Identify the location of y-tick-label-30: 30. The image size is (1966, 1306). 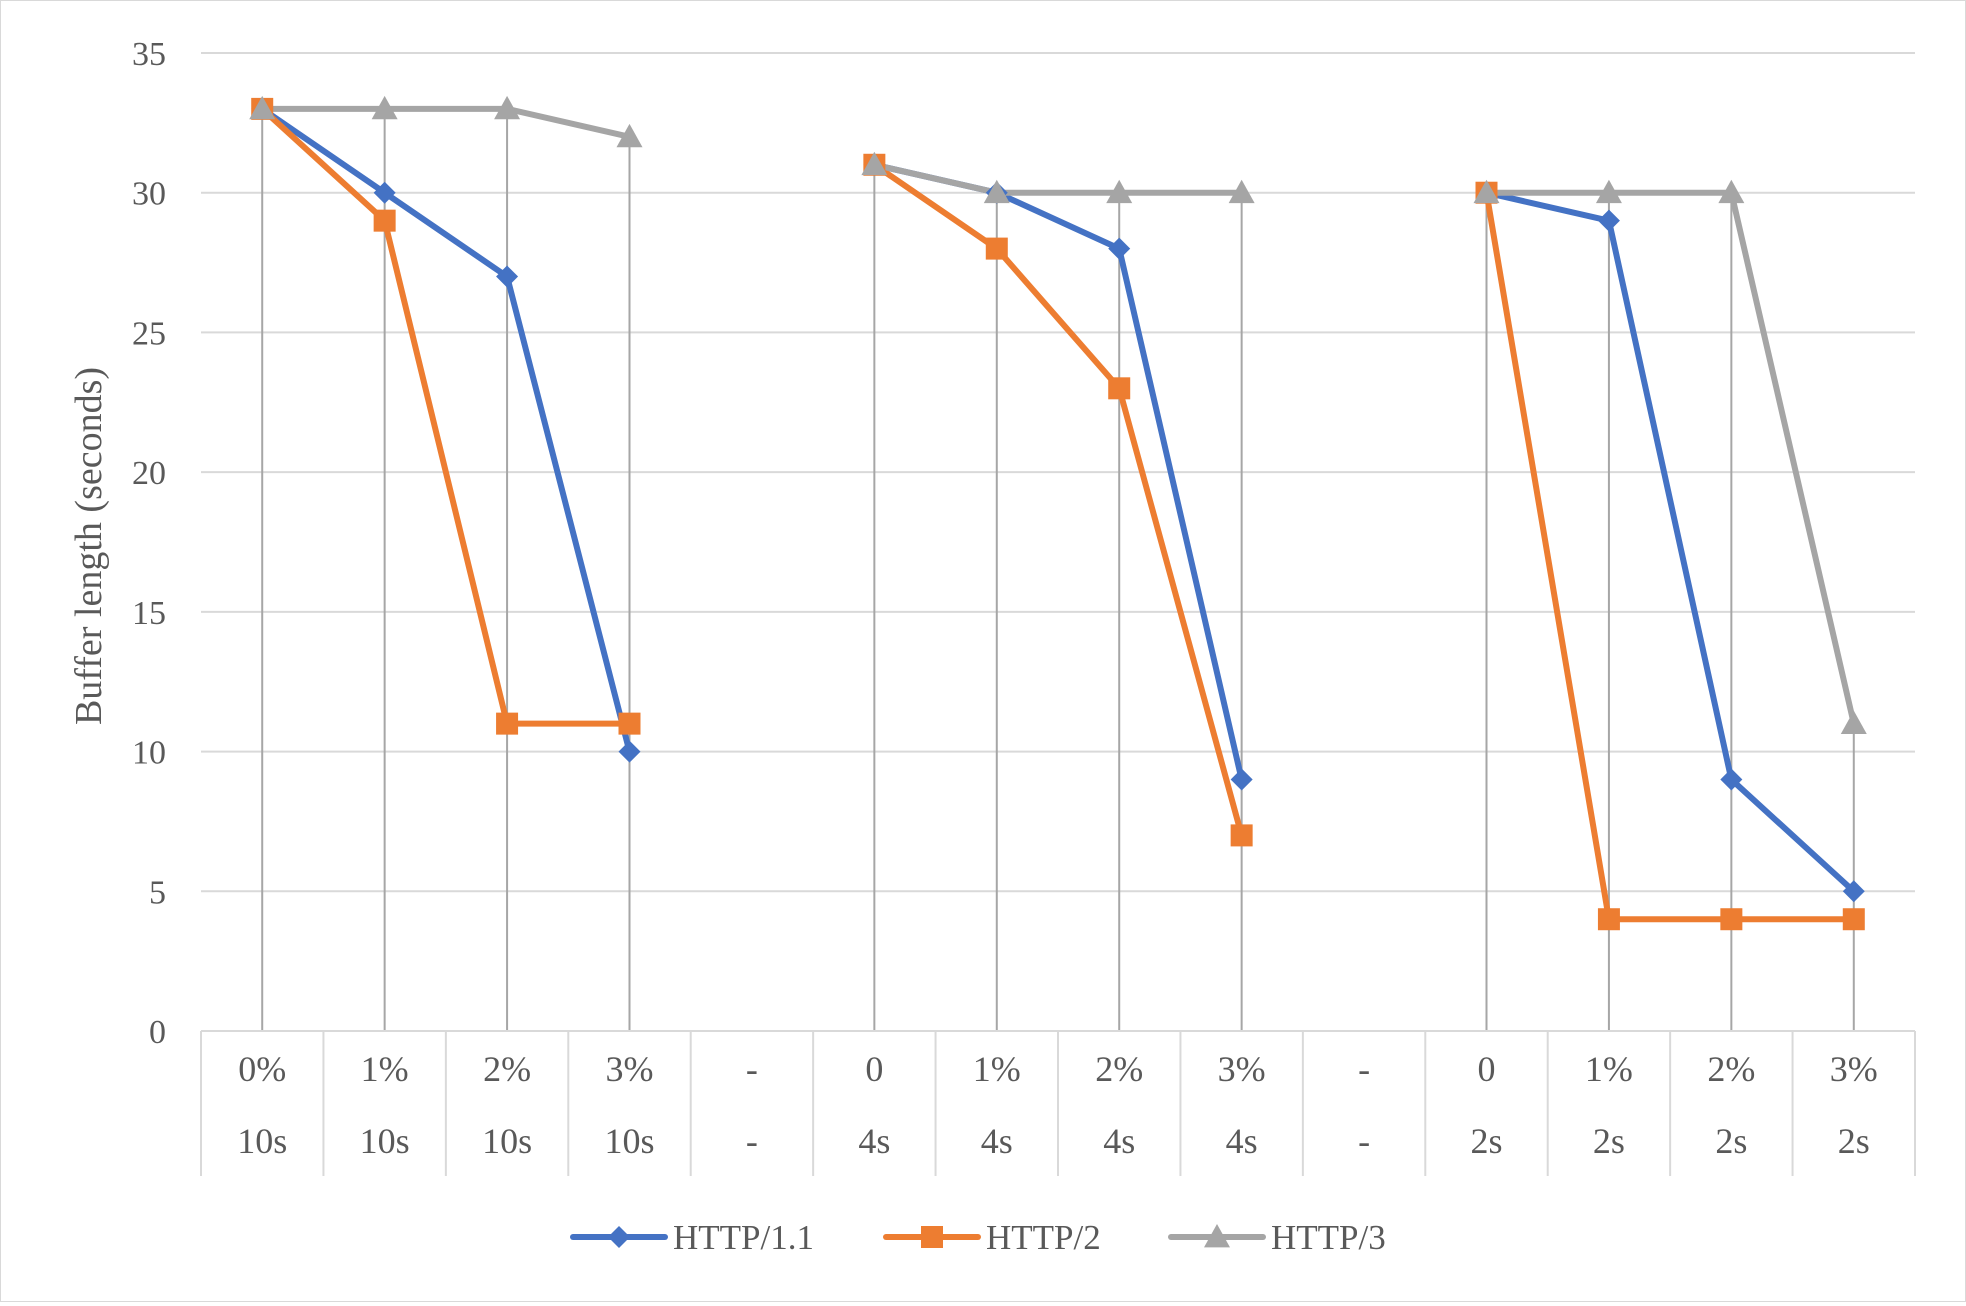
(149, 194).